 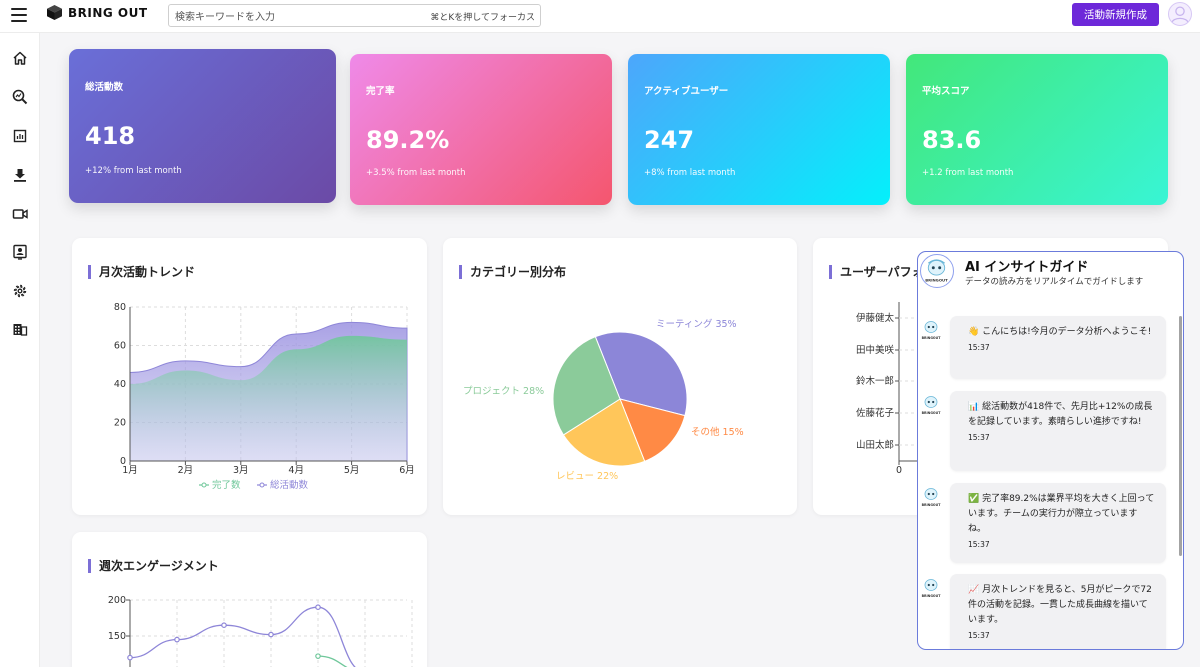 I want to click on home-icon, so click(x=20, y=58).